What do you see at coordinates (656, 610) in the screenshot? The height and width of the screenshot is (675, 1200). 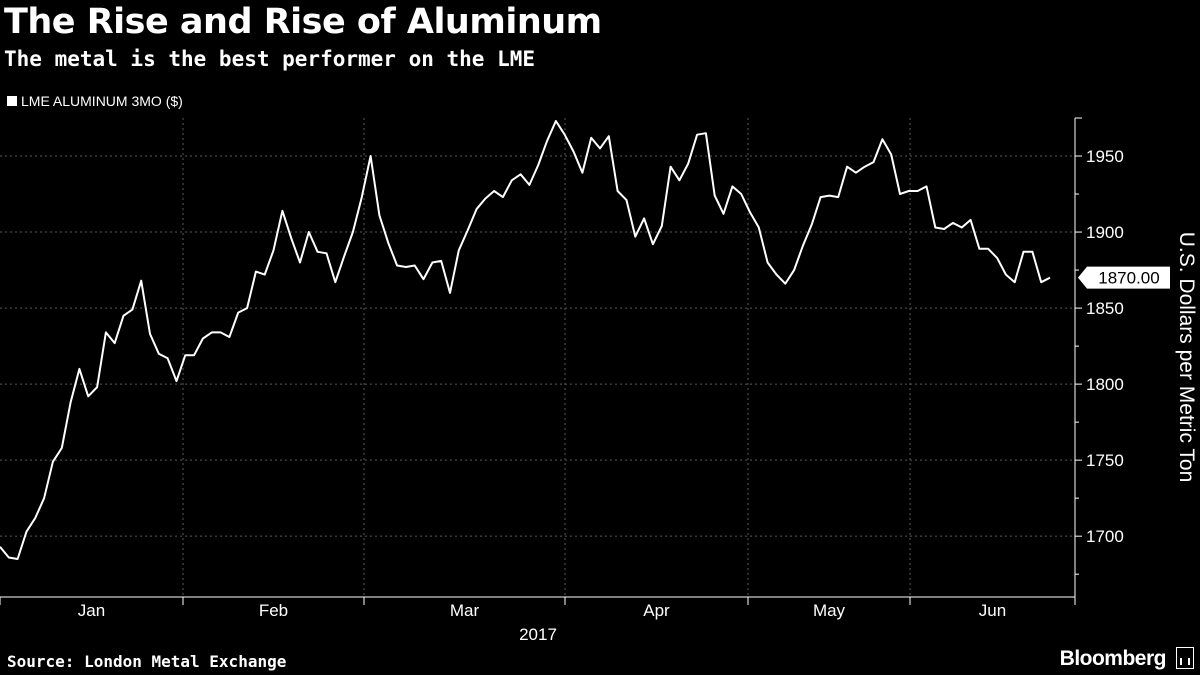 I see `x-tick-label: Apr` at bounding box center [656, 610].